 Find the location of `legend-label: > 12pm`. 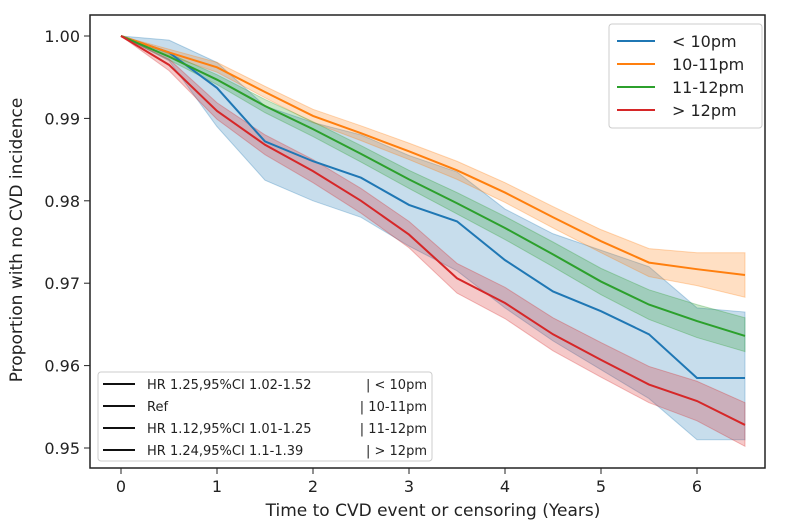

legend-label: > 12pm is located at coordinates (704, 110).